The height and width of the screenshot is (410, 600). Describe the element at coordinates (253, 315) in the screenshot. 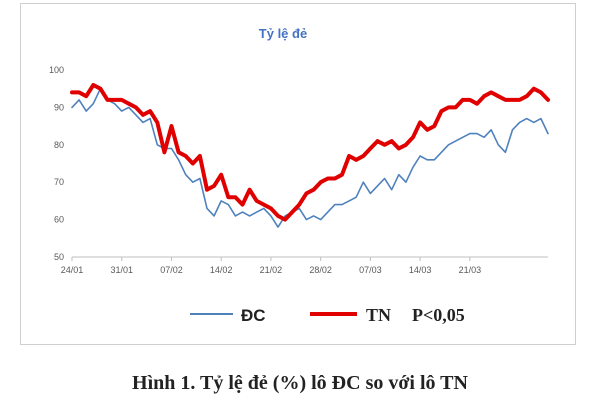

I see `legend-label-dc: ĐC` at that location.